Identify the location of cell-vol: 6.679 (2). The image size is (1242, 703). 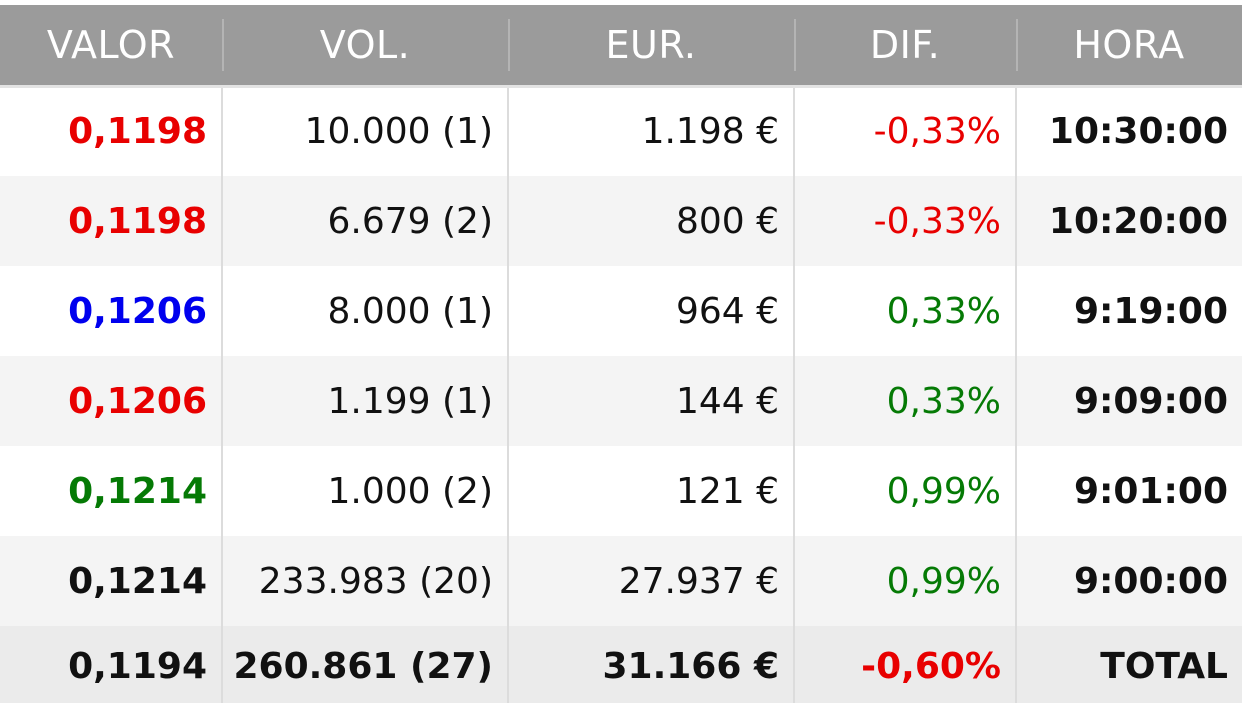
(364, 221).